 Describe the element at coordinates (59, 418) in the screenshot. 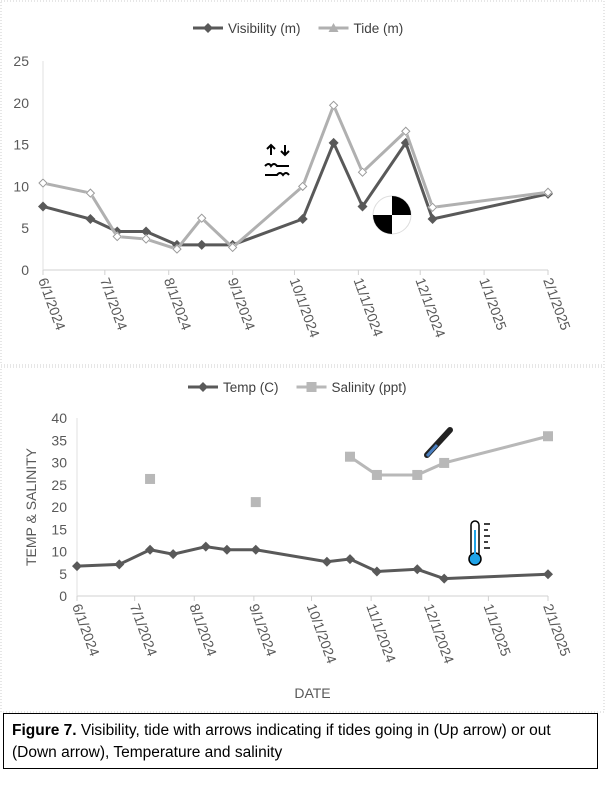

I see `y-tick-label: 40` at that location.